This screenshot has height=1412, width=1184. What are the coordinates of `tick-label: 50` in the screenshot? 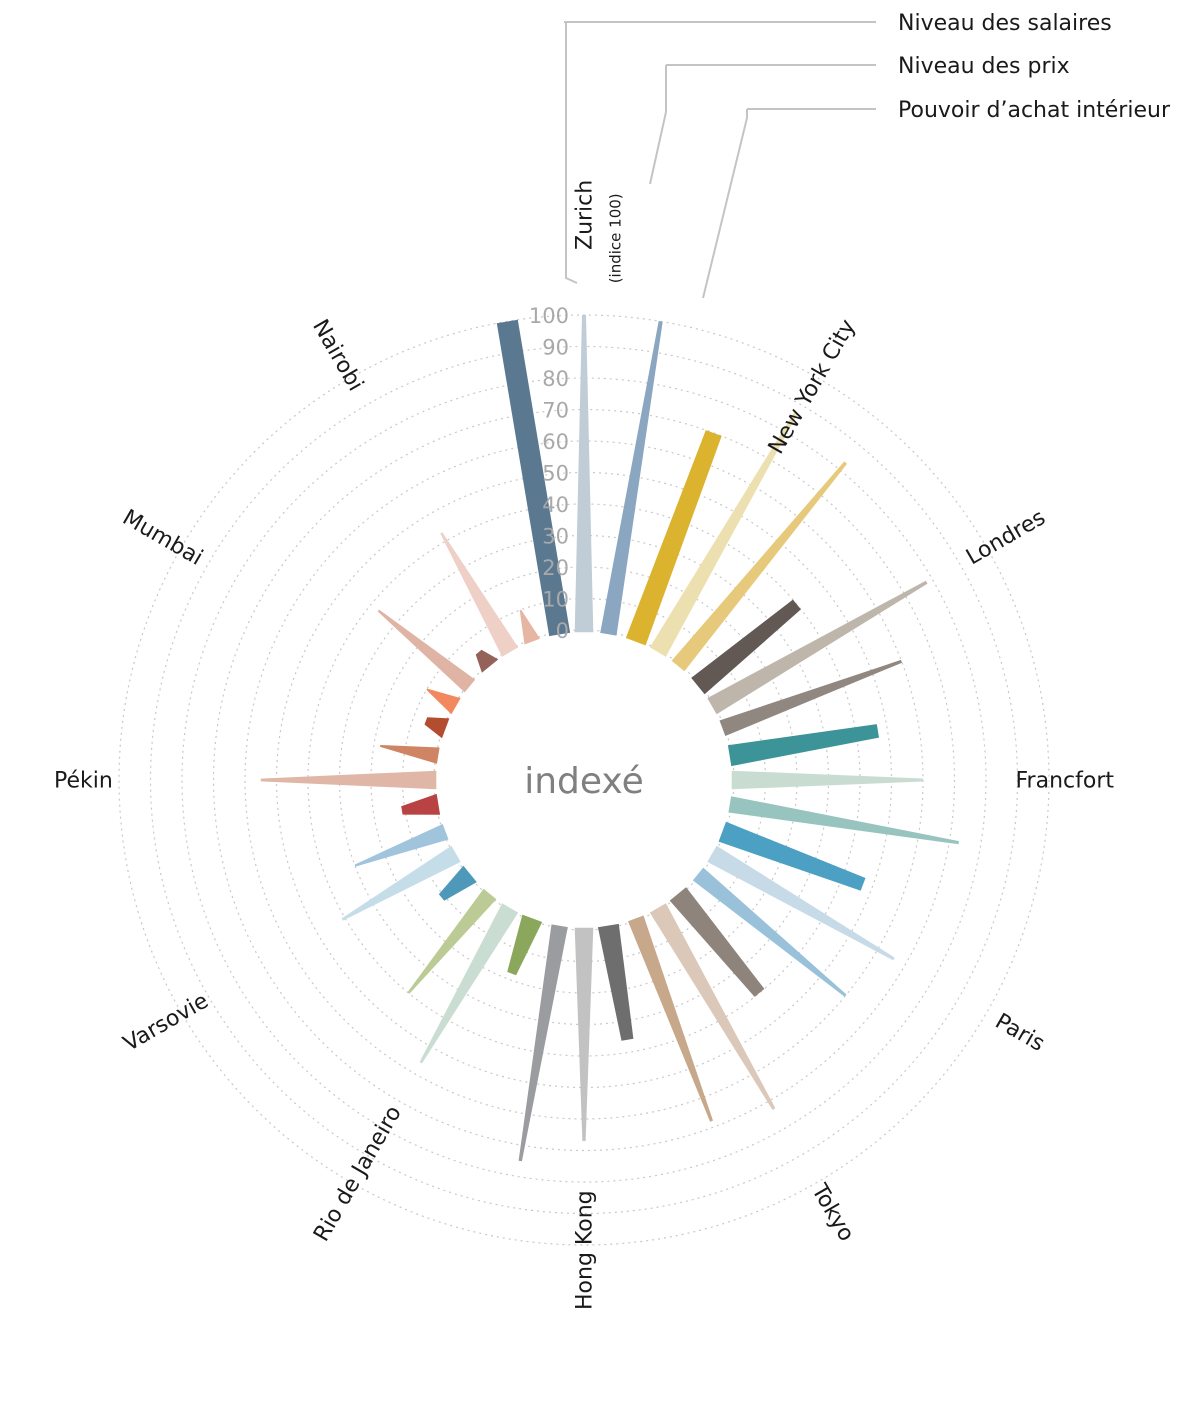 It's located at (555, 474).